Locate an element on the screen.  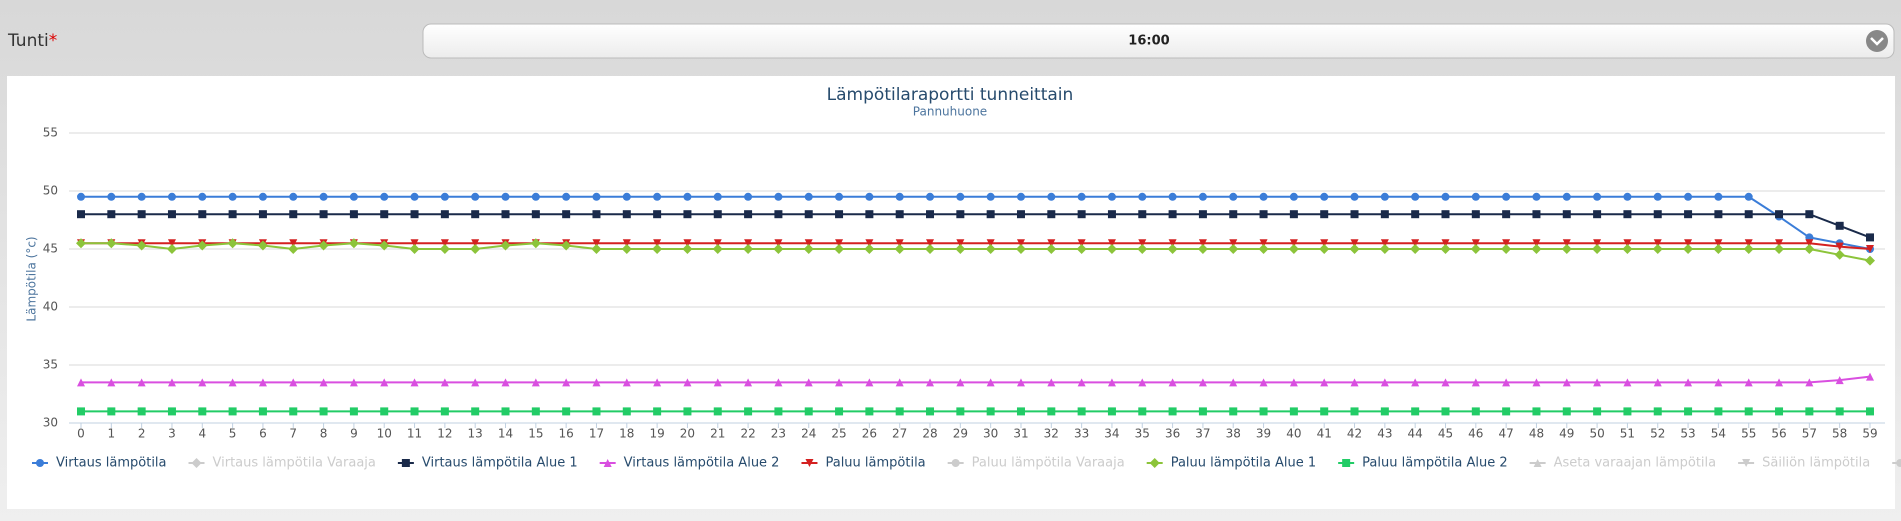
legend-item: Säiliön lämpötila is located at coordinates (1816, 463).